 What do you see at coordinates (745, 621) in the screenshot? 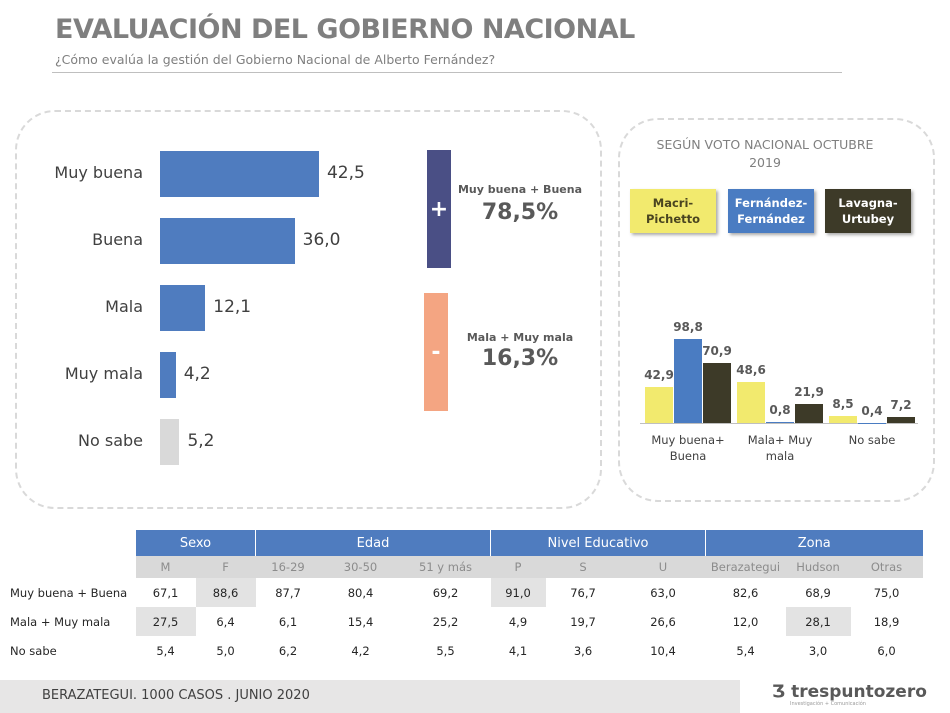
I see `table-cell: 12,0` at bounding box center [745, 621].